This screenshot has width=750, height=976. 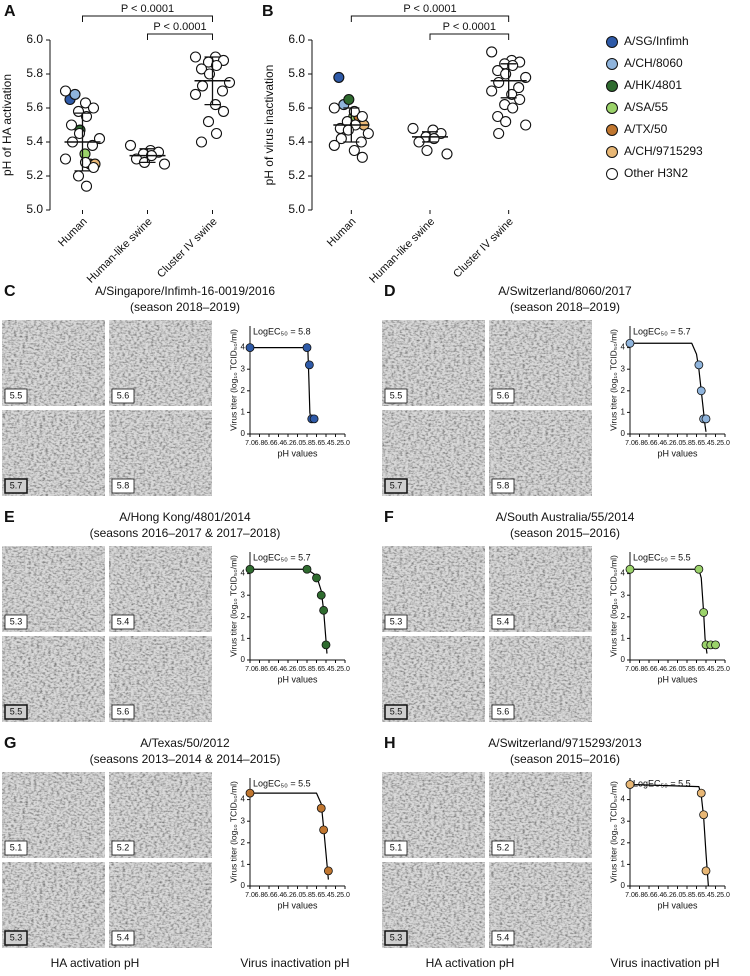 I want to click on y-tick-label: 0, so click(x=243, y=433).